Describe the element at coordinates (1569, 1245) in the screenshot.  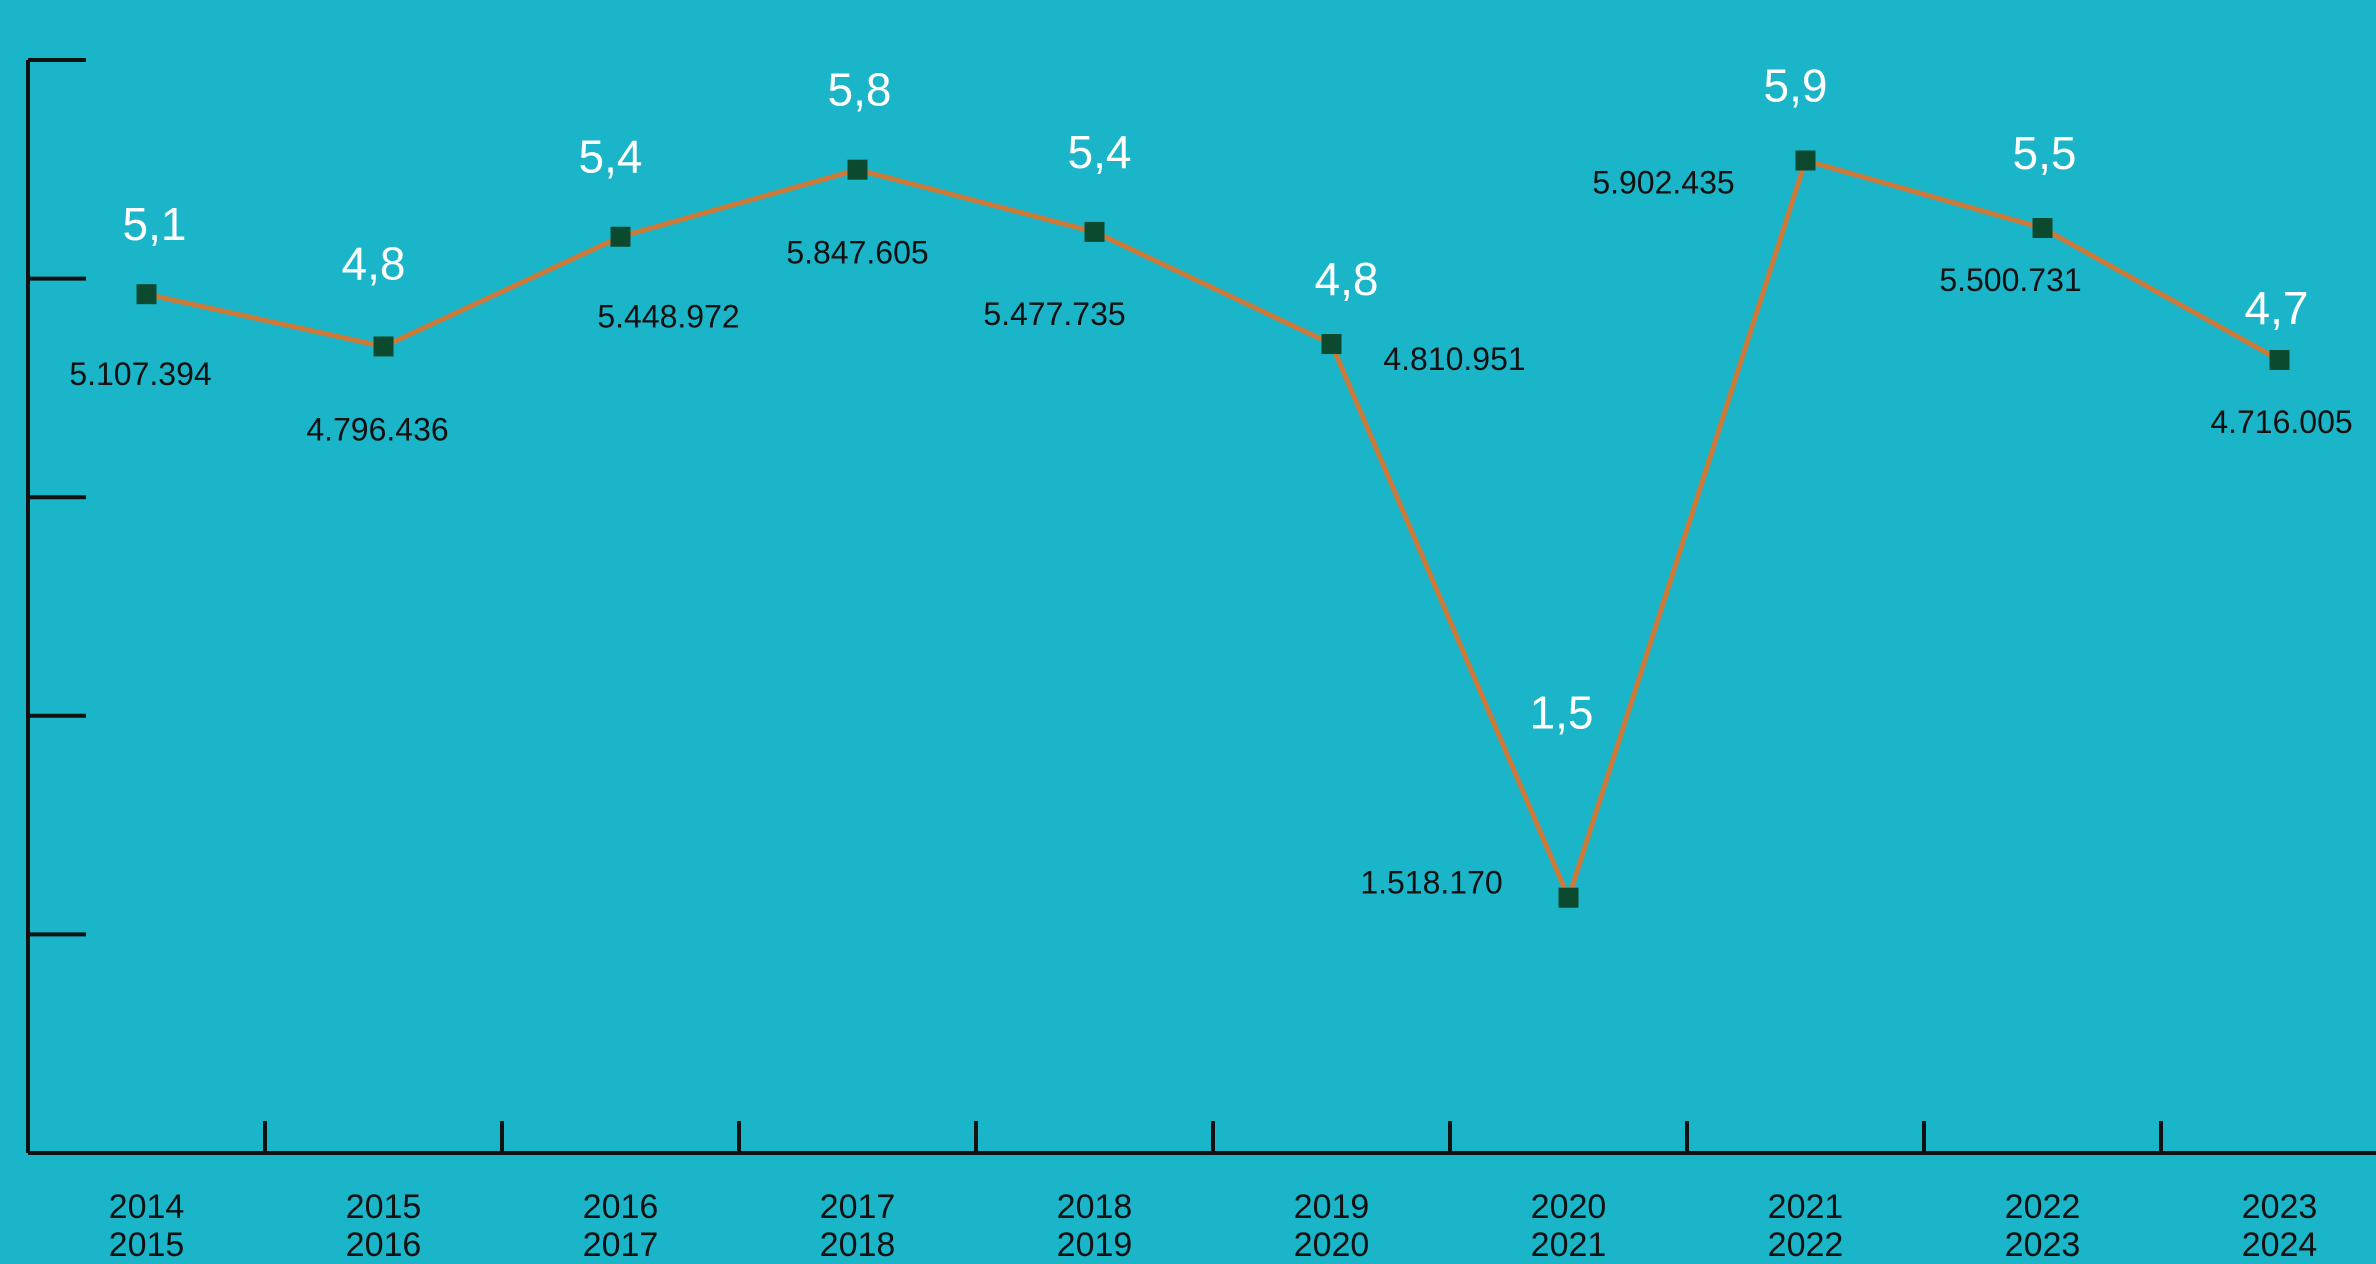
I see `x-tick-label-line-2: 2021` at that location.